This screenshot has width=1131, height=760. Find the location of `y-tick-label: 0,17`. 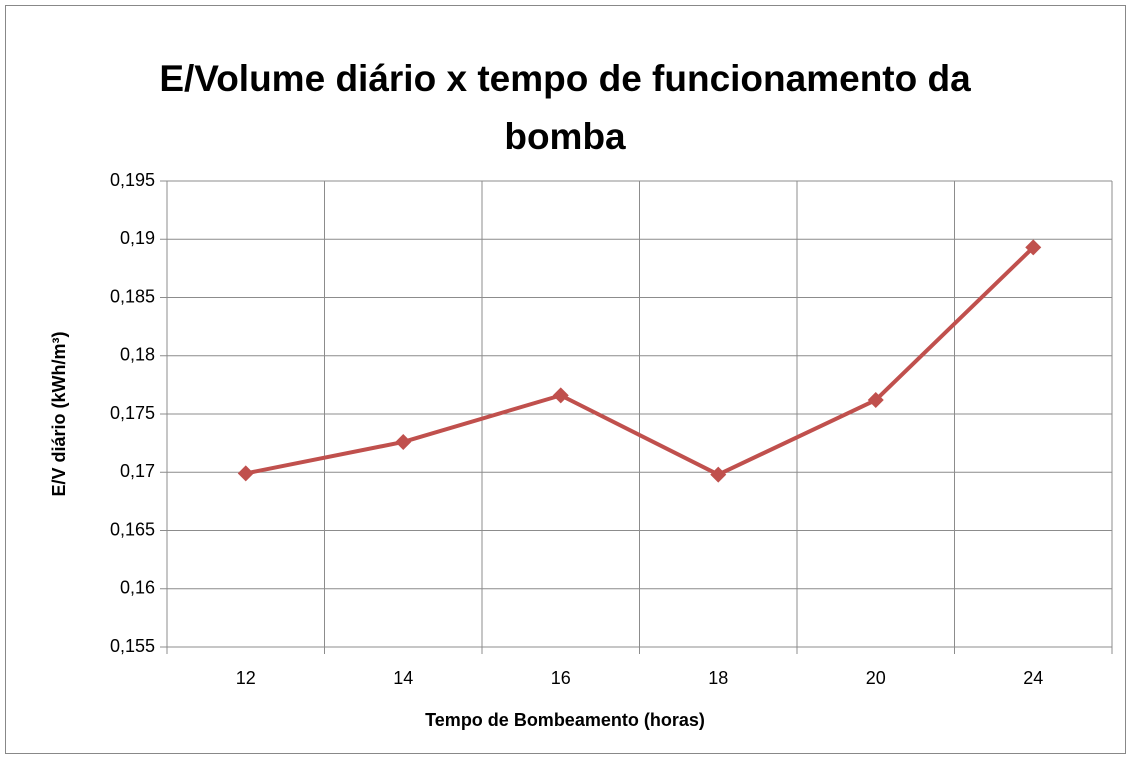

y-tick-label: 0,17 is located at coordinates (137, 471).